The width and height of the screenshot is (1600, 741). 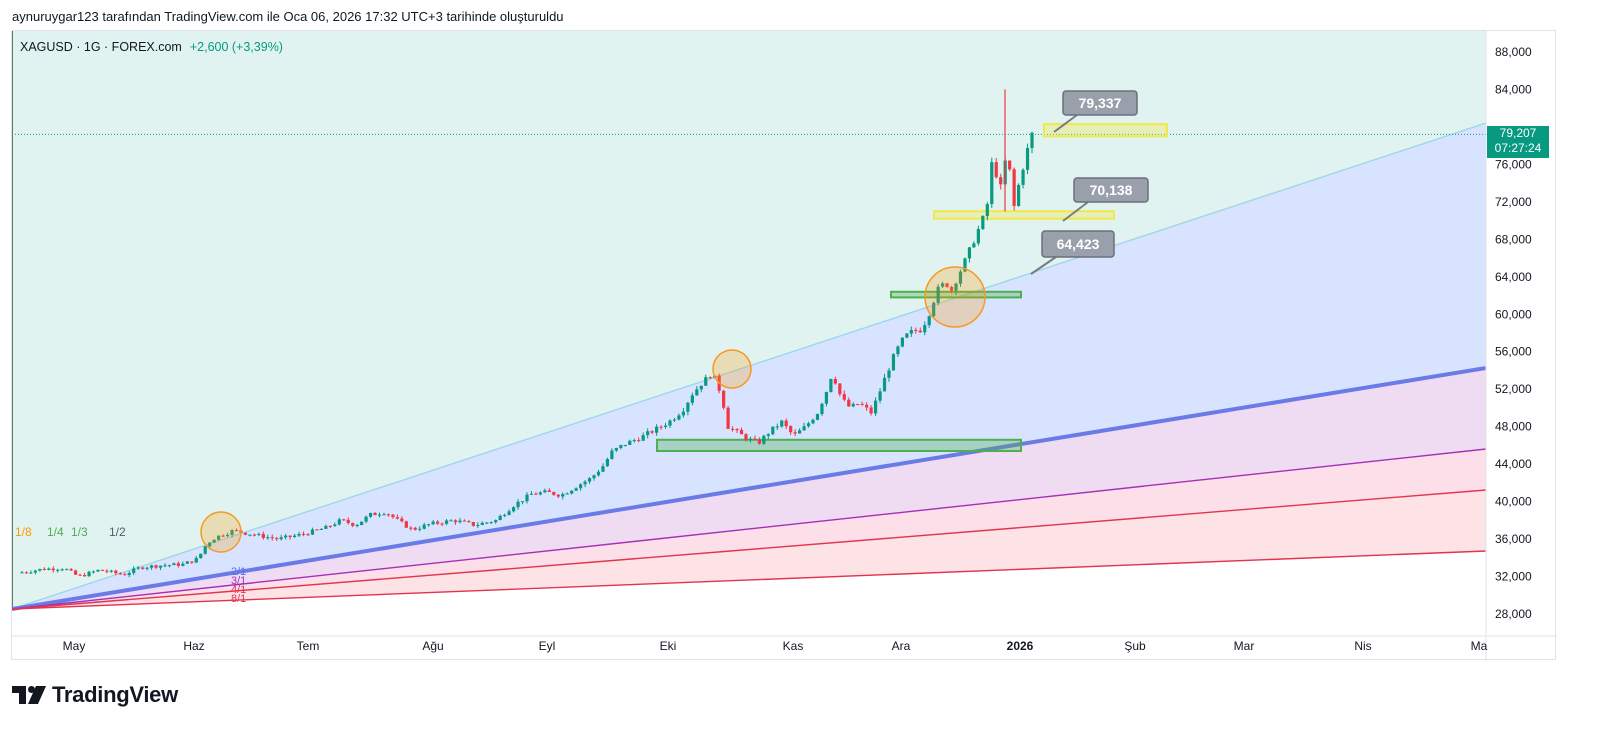 What do you see at coordinates (547, 646) in the screenshot?
I see `time-tick-label: Eyl` at bounding box center [547, 646].